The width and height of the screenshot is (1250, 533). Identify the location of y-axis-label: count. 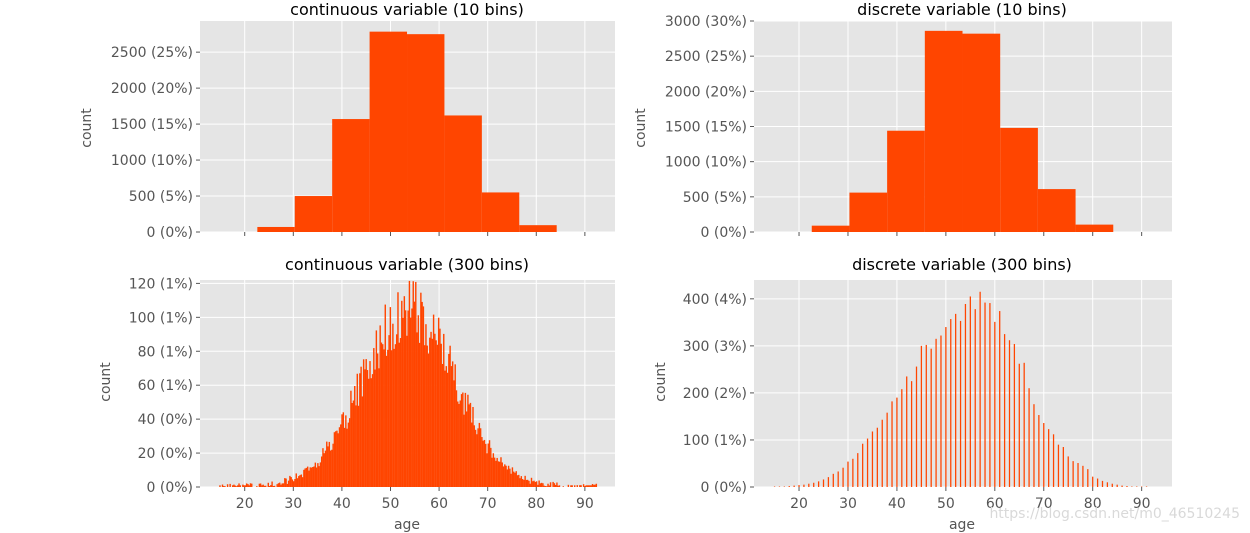
(106, 382).